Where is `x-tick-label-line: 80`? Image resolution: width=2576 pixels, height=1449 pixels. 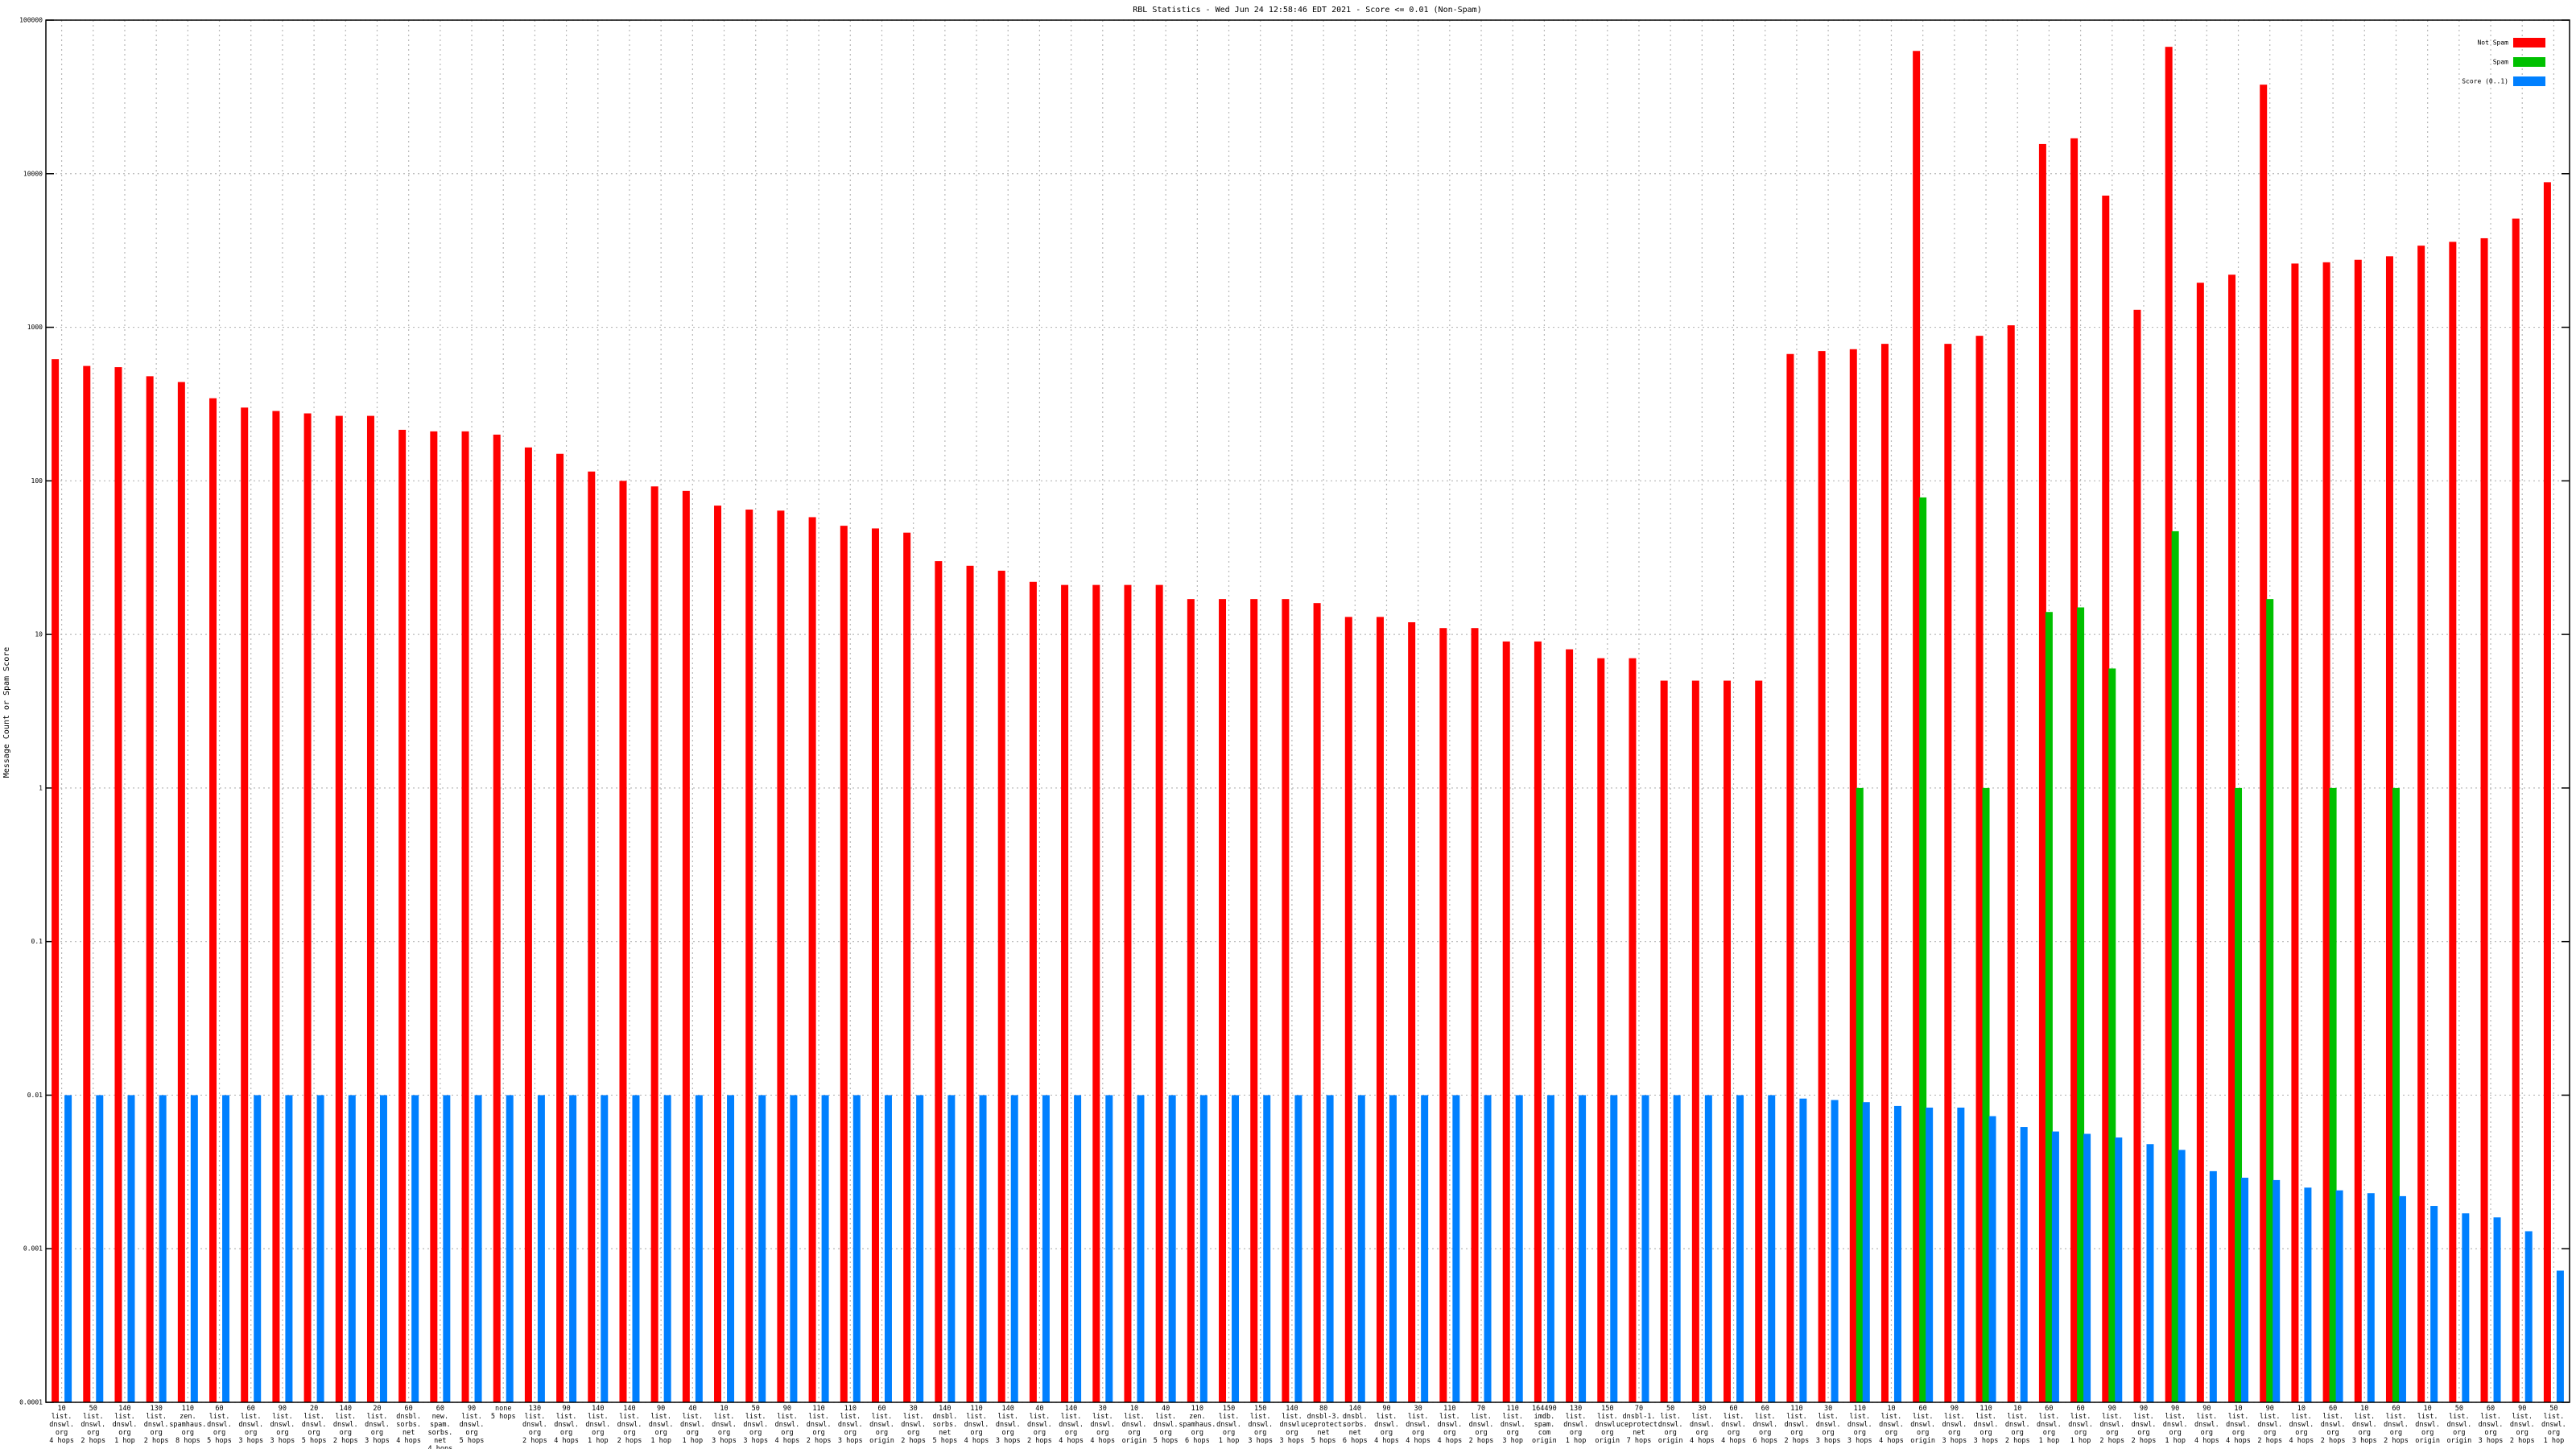
x-tick-label-line: 80 is located at coordinates (1323, 1409).